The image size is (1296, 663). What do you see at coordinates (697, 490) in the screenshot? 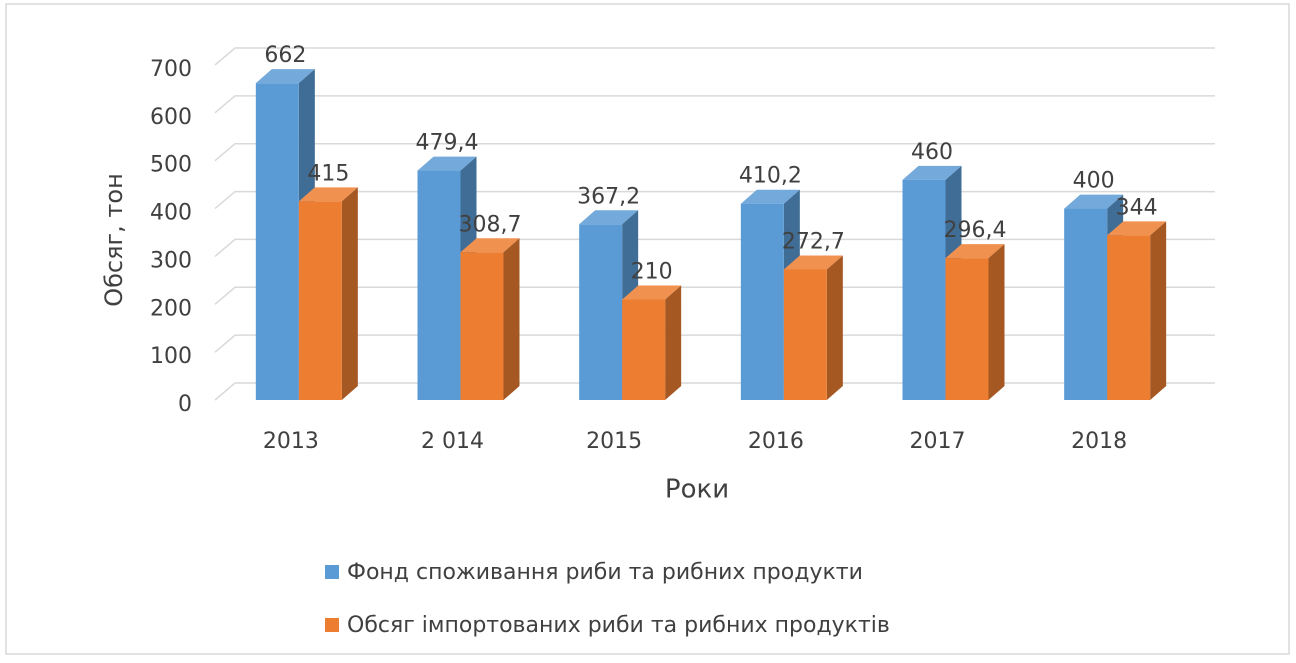
I see `x-axis-title: Роки` at bounding box center [697, 490].